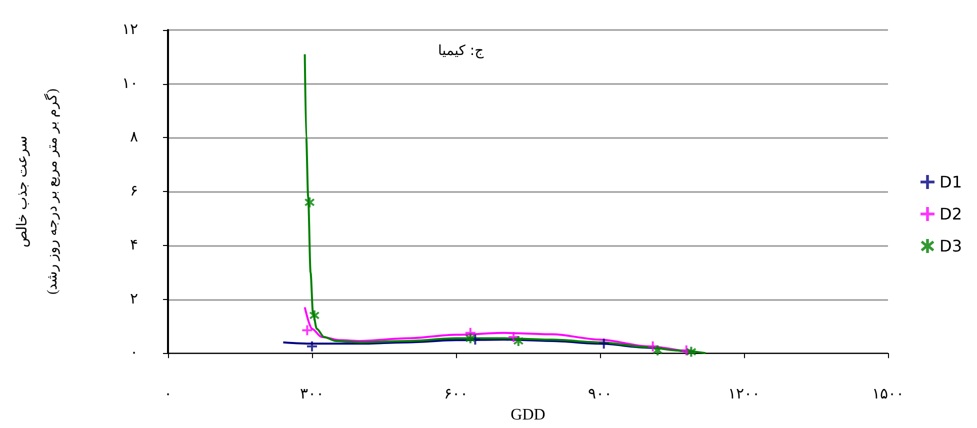 This screenshot has height=428, width=977. What do you see at coordinates (951, 182) in the screenshot?
I see `legend-label: D1` at bounding box center [951, 182].